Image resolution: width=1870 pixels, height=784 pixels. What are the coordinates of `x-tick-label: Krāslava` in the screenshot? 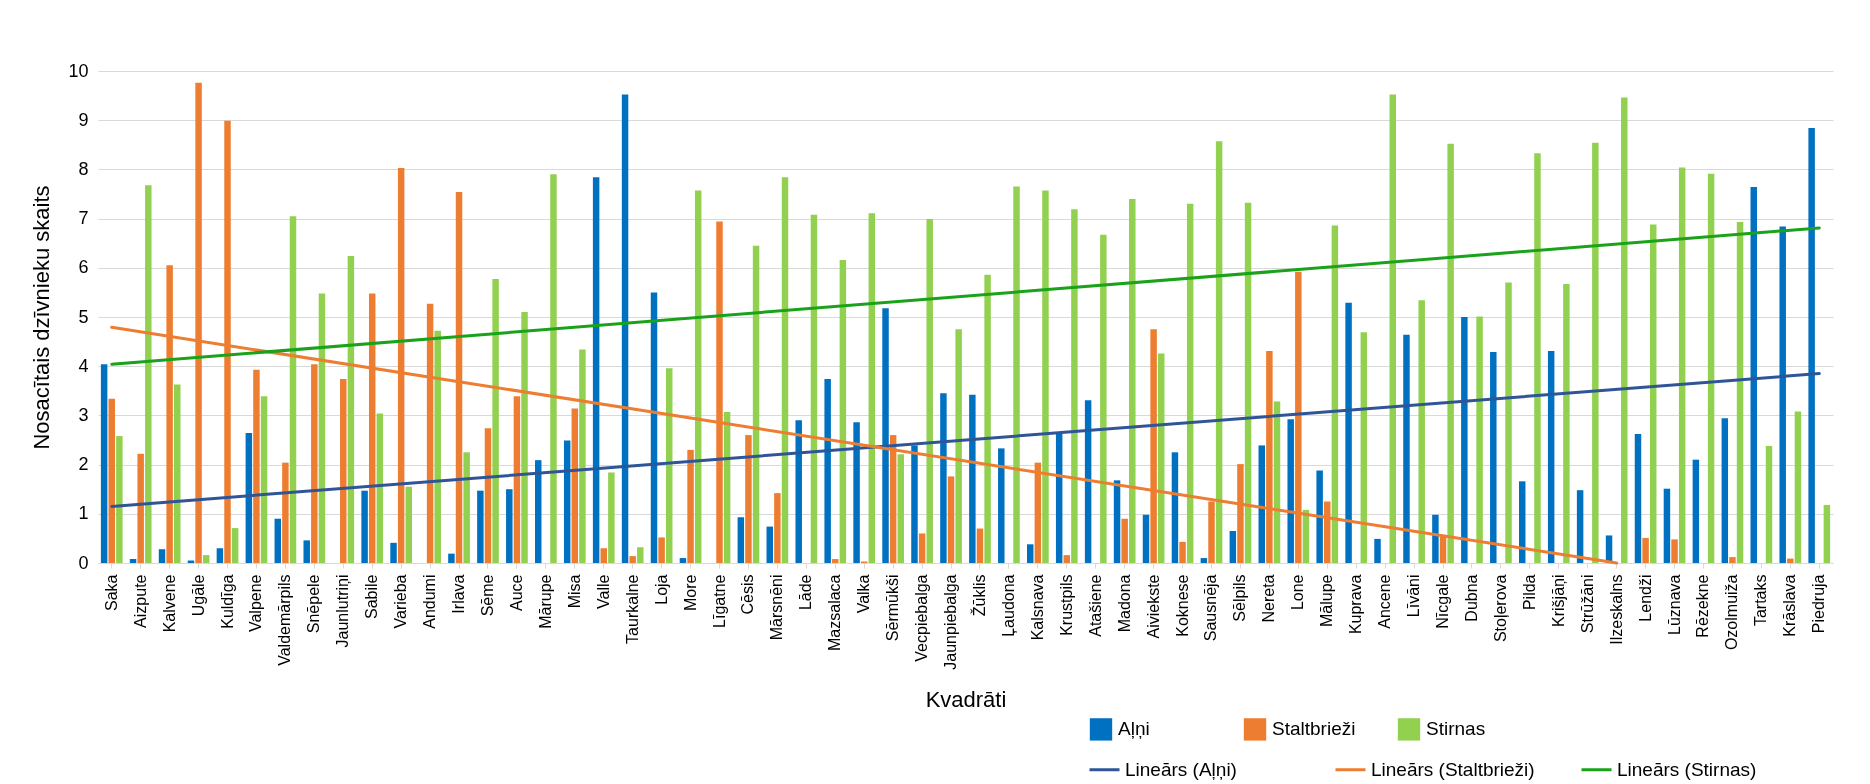 It's located at (1790, 605).